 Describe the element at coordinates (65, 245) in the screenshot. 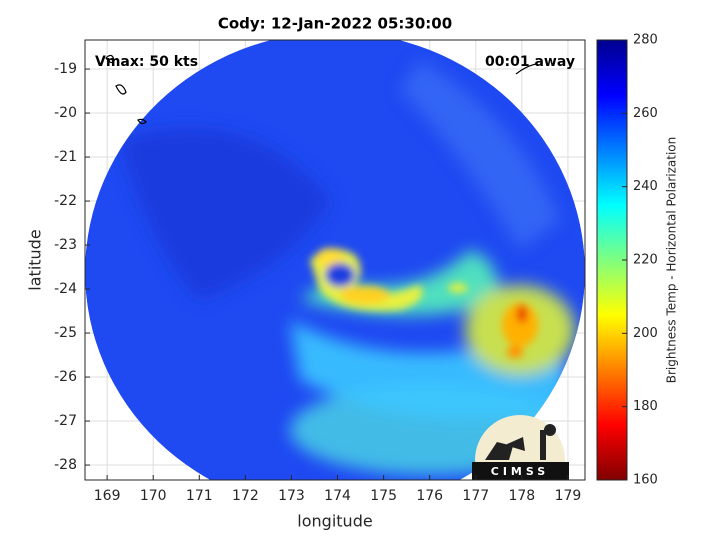

I see `y-tick-label: -23` at that location.